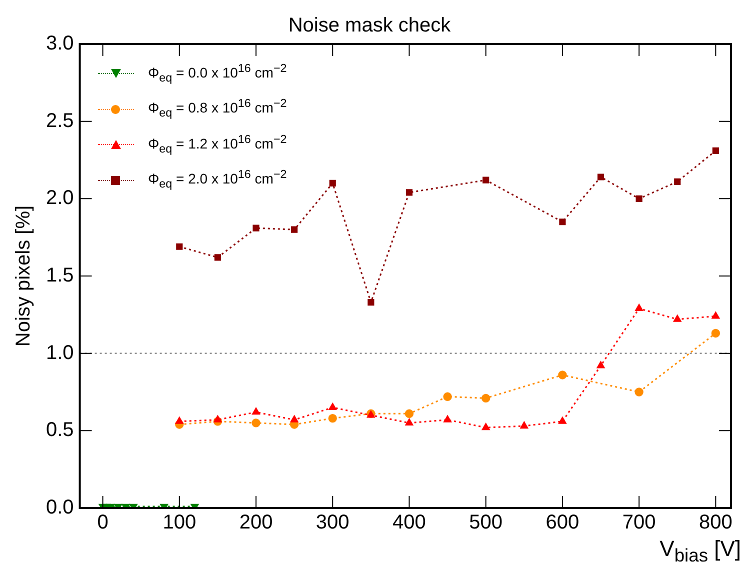  What do you see at coordinates (217, 180) in the screenshot?
I see `legend-label: Φ$_{eq}$ = 2.0 x 10$^{16}$ cm$^{−2}$` at bounding box center [217, 180].